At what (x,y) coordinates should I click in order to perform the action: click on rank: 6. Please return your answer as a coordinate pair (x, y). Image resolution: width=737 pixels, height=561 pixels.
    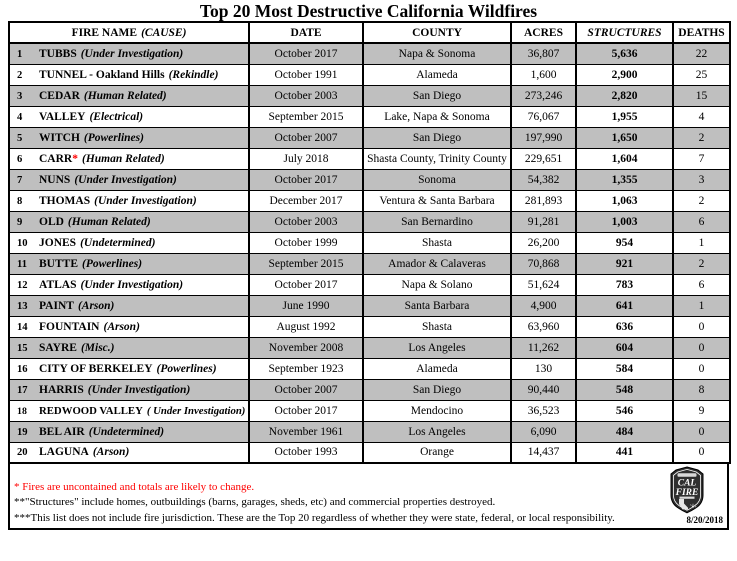
    Looking at the image, I should click on (20, 159).